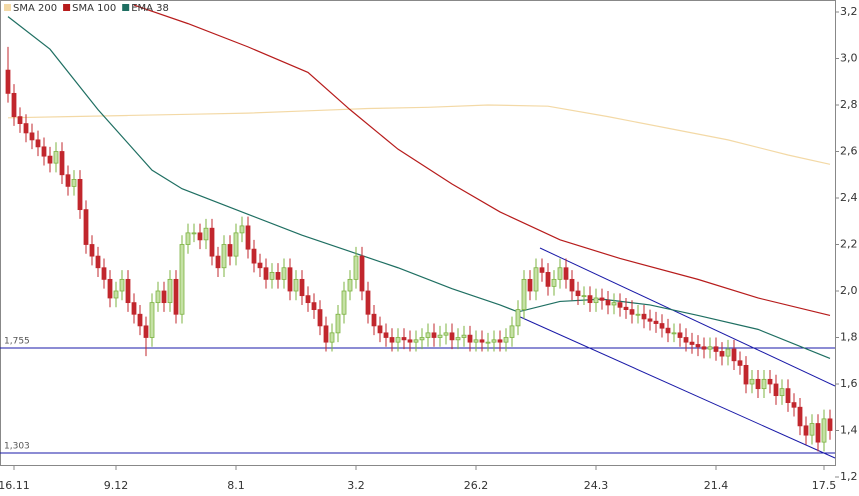 This screenshot has width=859, height=496. Describe the element at coordinates (116, 485) in the screenshot. I see `x-tick-label: 9.12` at that location.